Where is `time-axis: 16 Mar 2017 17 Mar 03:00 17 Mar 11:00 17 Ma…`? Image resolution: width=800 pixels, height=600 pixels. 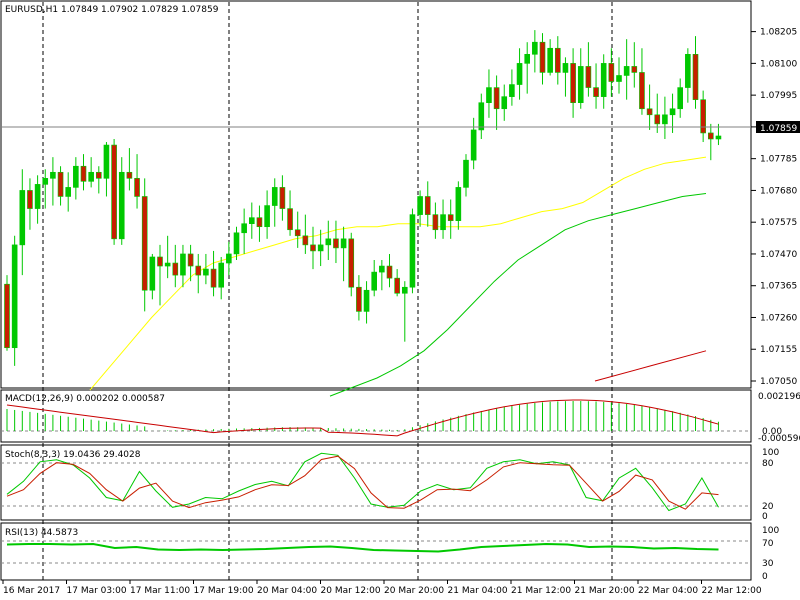
time-axis: 16 Mar 2017 17 Mar 03:00 17 Mar 11:00 17 Ma… is located at coordinates (382, 588).